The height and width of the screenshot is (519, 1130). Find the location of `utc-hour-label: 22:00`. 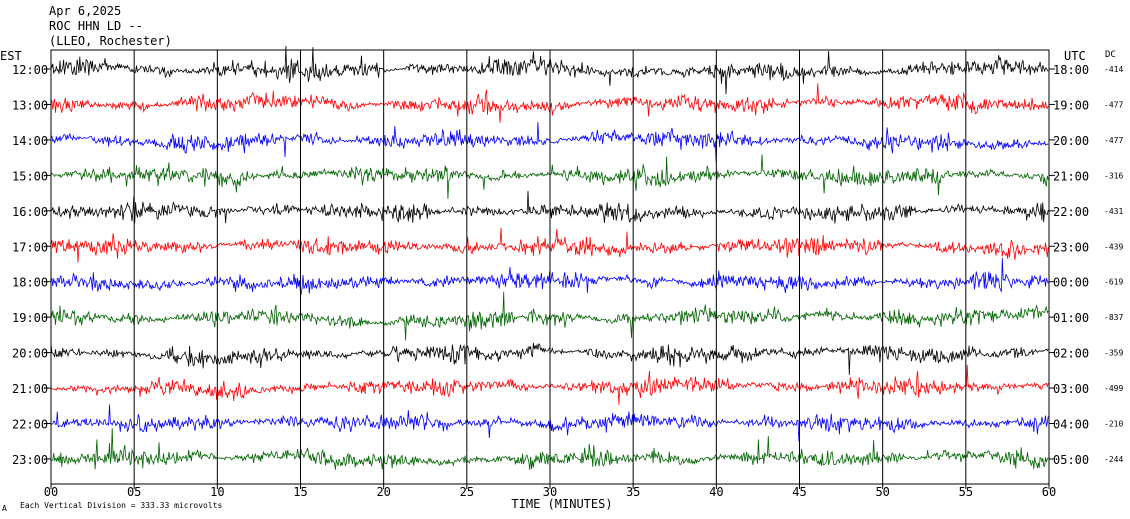

utc-hour-label: 22:00 is located at coordinates (1071, 212).